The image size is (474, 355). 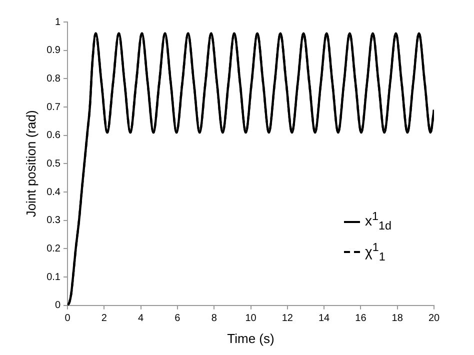 What do you see at coordinates (57, 306) in the screenshot?
I see `y-tick-label: 0` at bounding box center [57, 306].